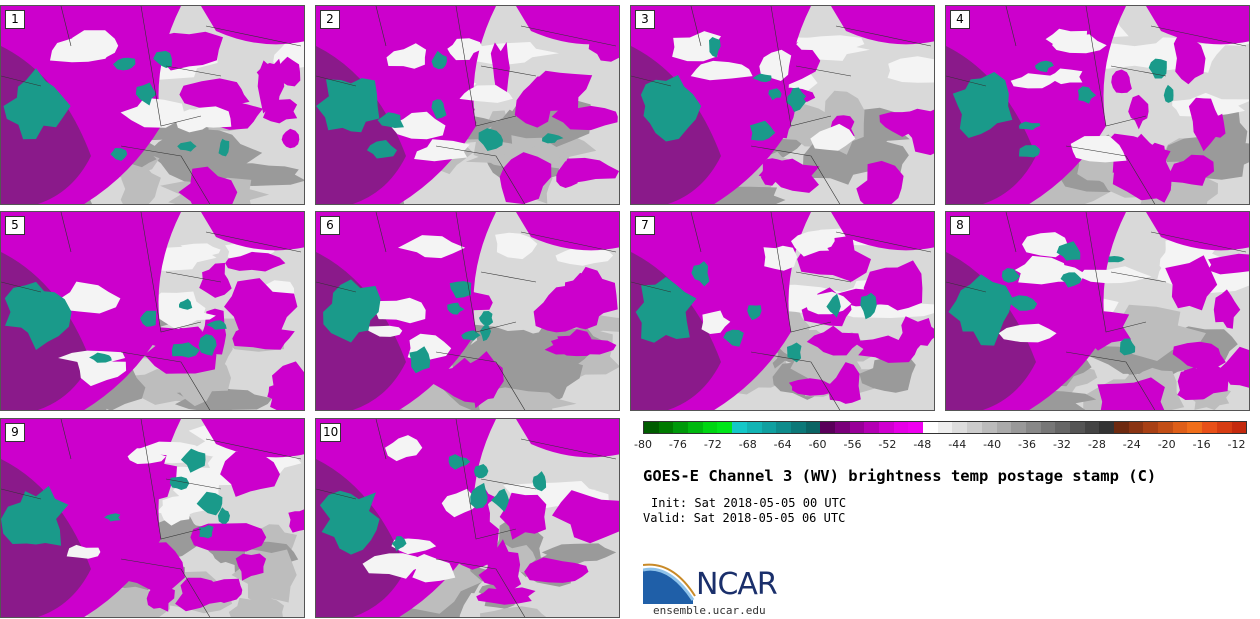 The height and width of the screenshot is (619, 1260). I want to click on postage-stamp-panel: 3, so click(782, 105).